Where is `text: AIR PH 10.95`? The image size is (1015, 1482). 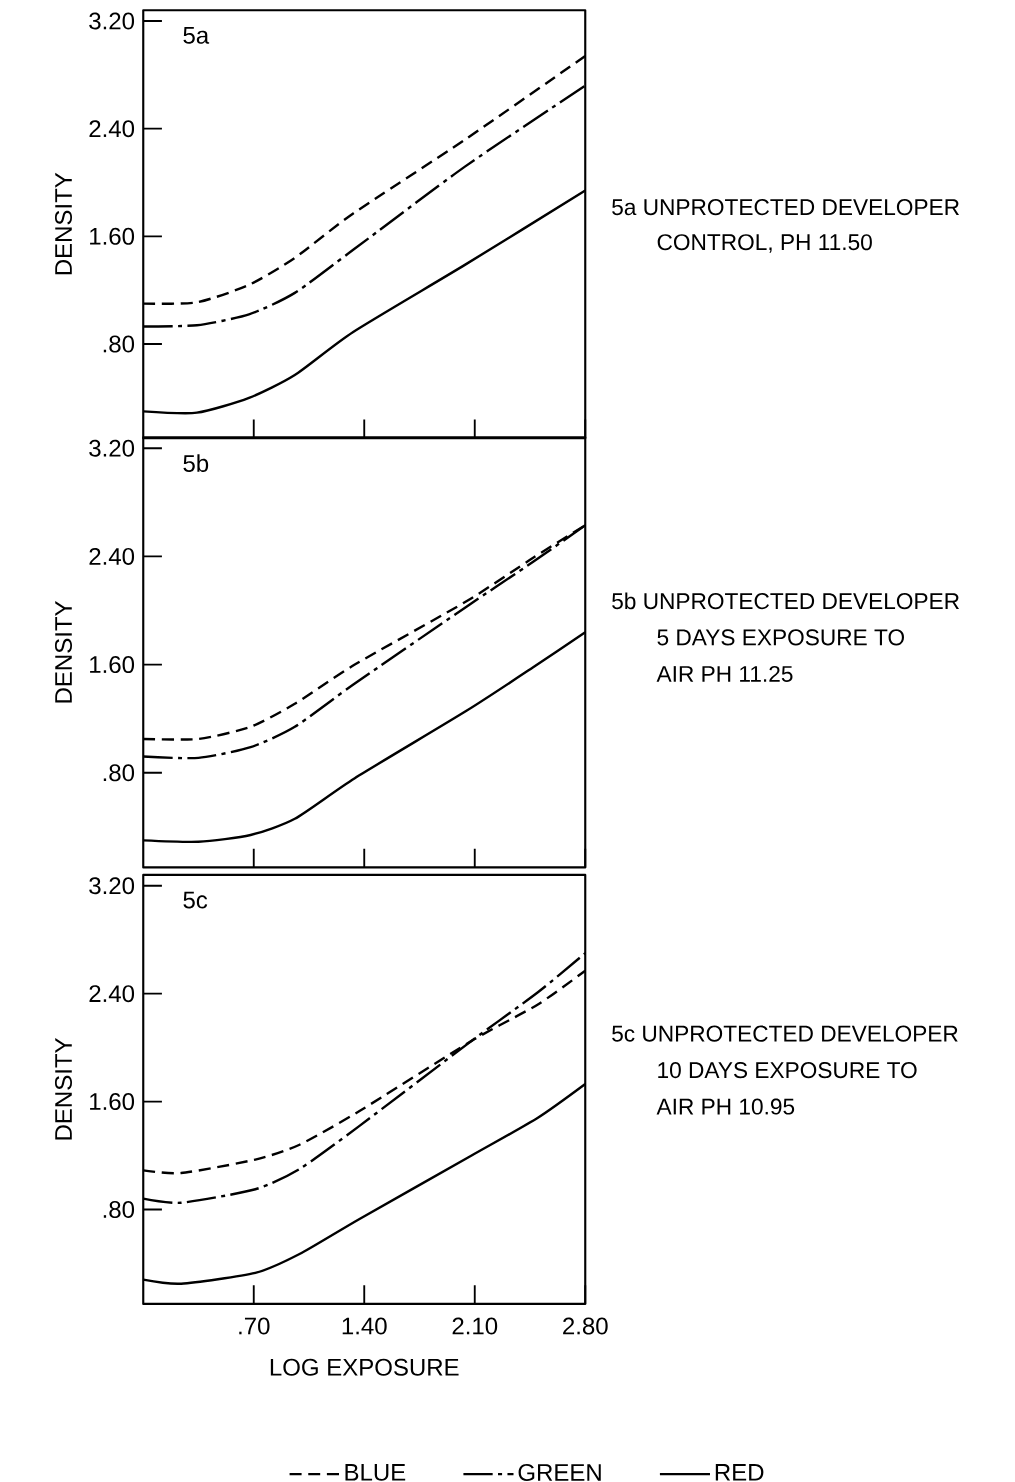 text: AIR PH 10.95 is located at coordinates (725, 1106).